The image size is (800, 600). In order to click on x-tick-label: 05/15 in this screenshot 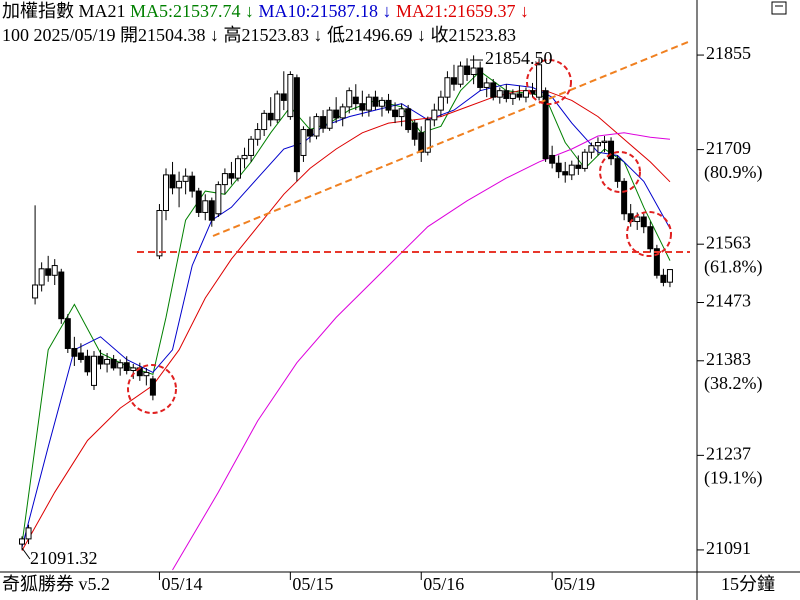, I will do `click(312, 584)`.